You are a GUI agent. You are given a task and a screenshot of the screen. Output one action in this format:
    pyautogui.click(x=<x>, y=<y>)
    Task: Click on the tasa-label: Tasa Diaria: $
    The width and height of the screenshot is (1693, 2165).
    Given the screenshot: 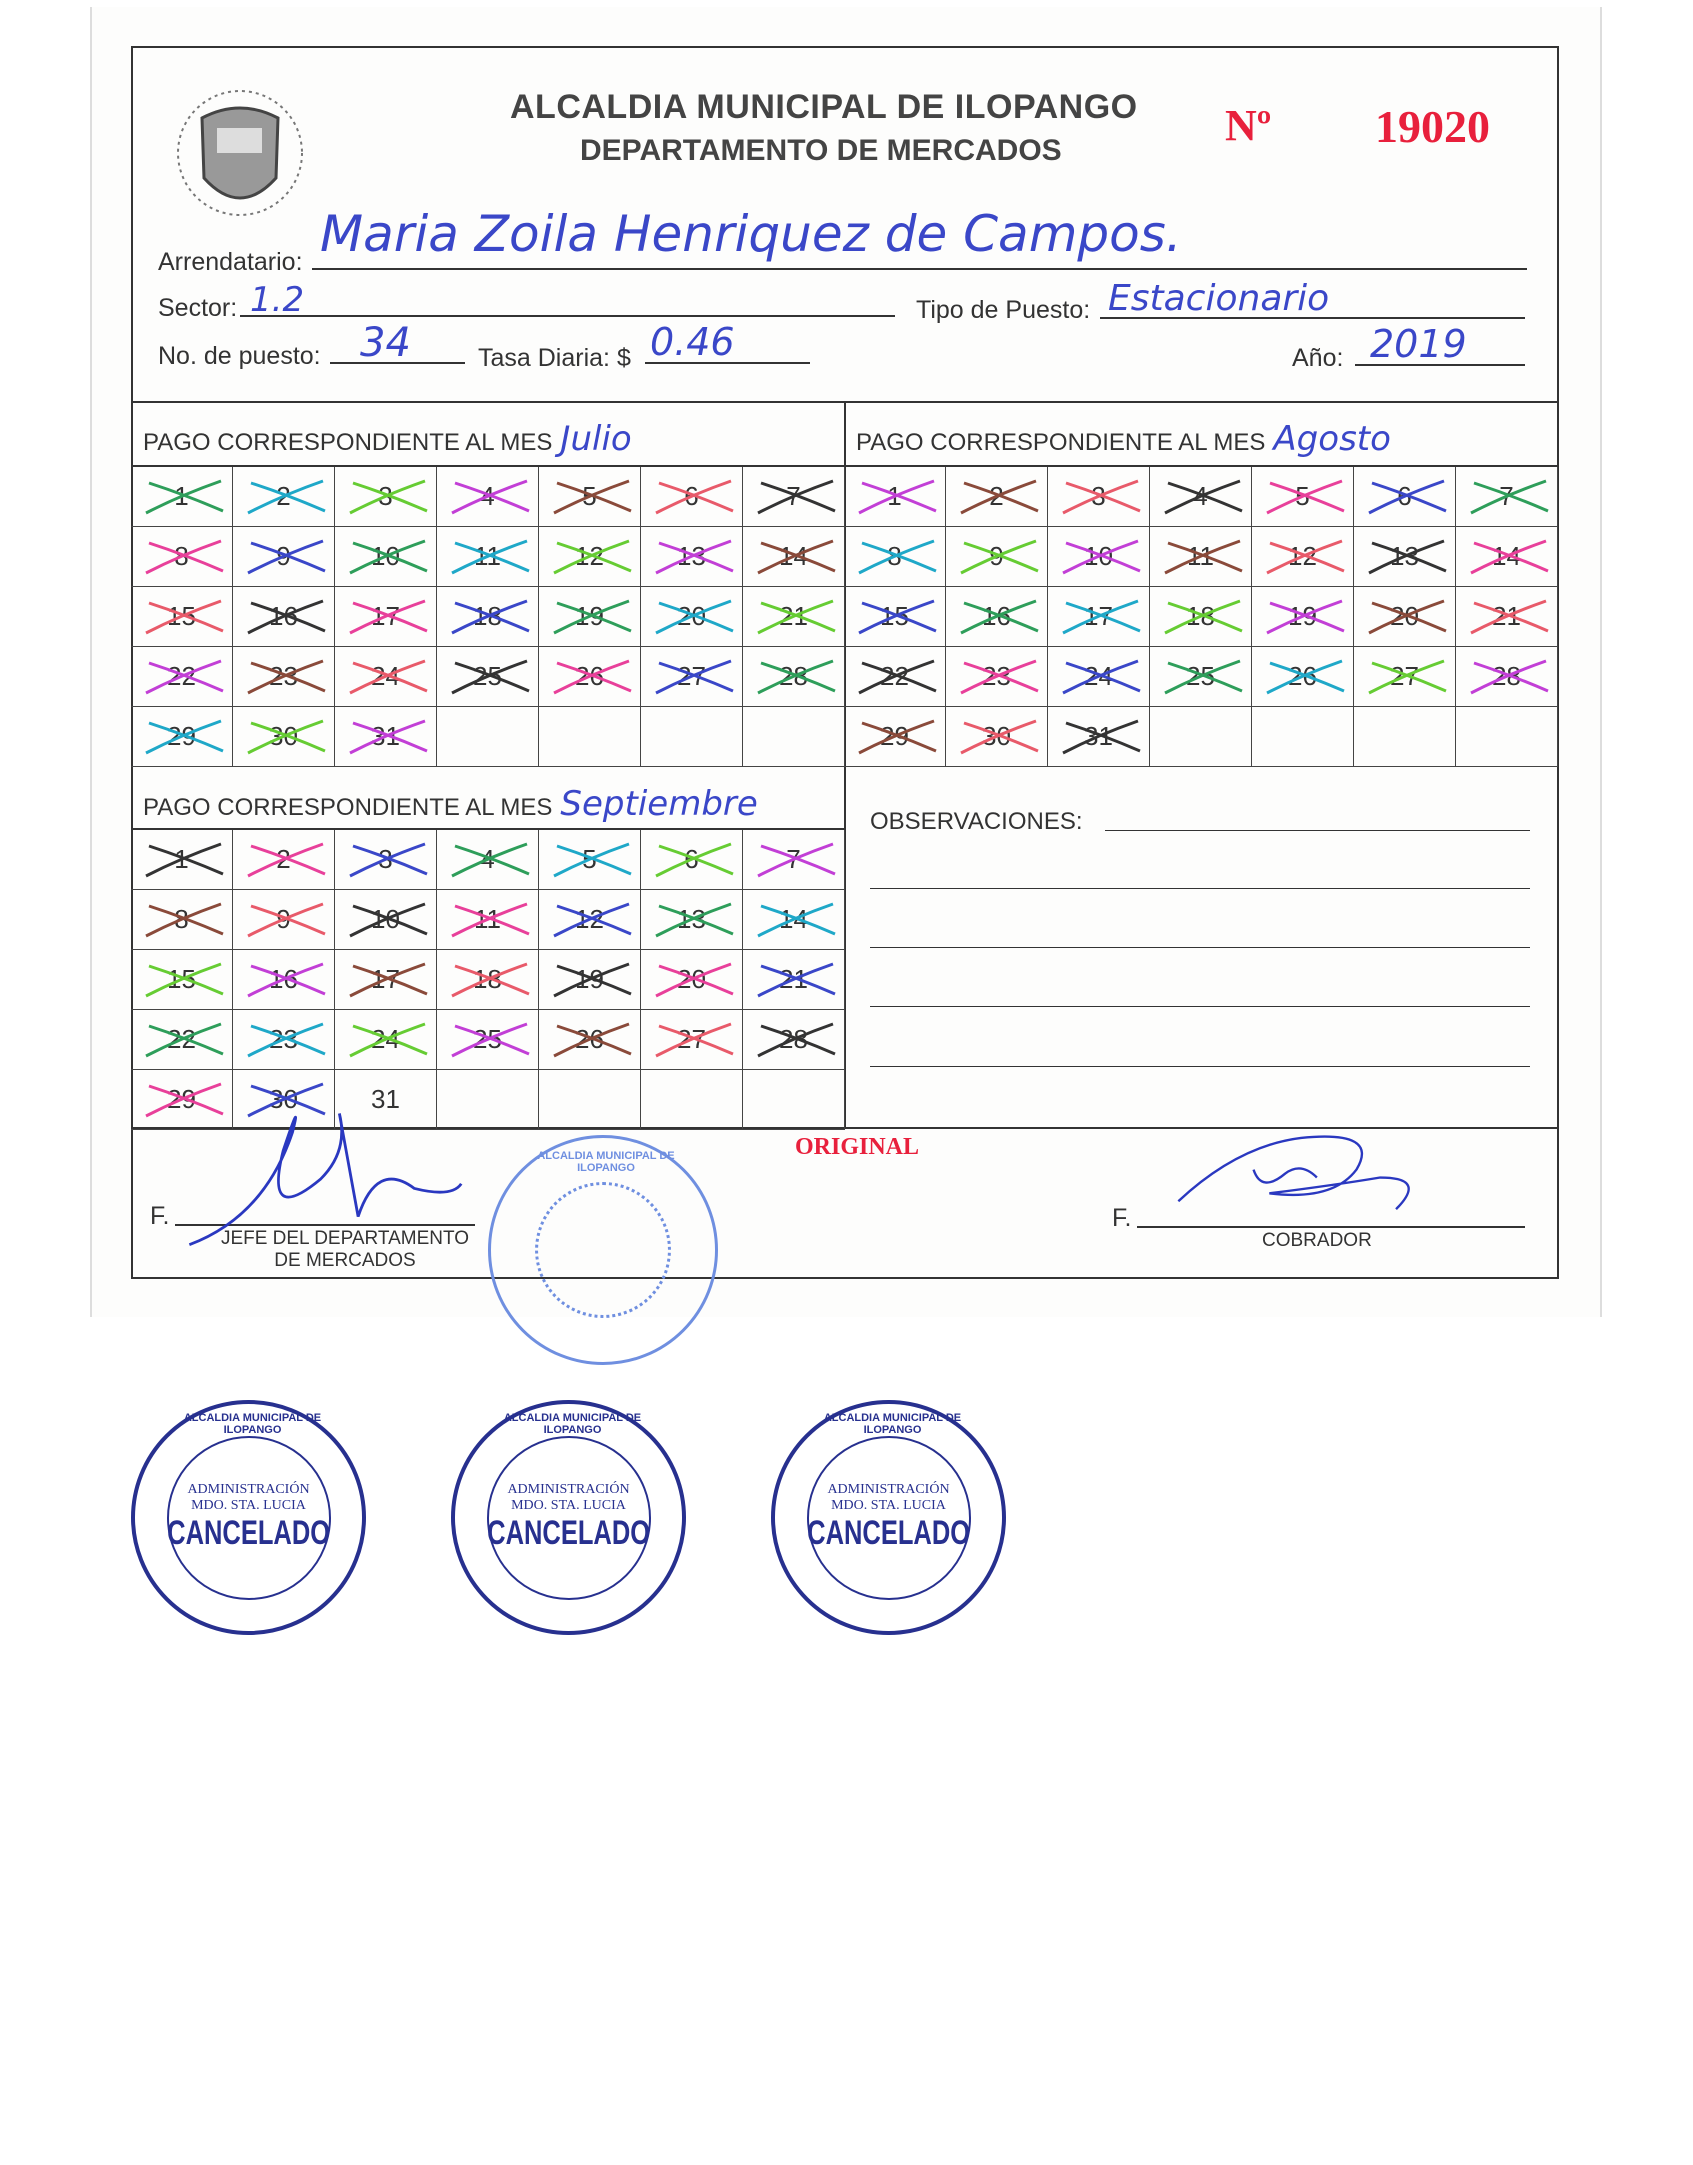 What is the action you would take?
    pyautogui.click(x=554, y=358)
    